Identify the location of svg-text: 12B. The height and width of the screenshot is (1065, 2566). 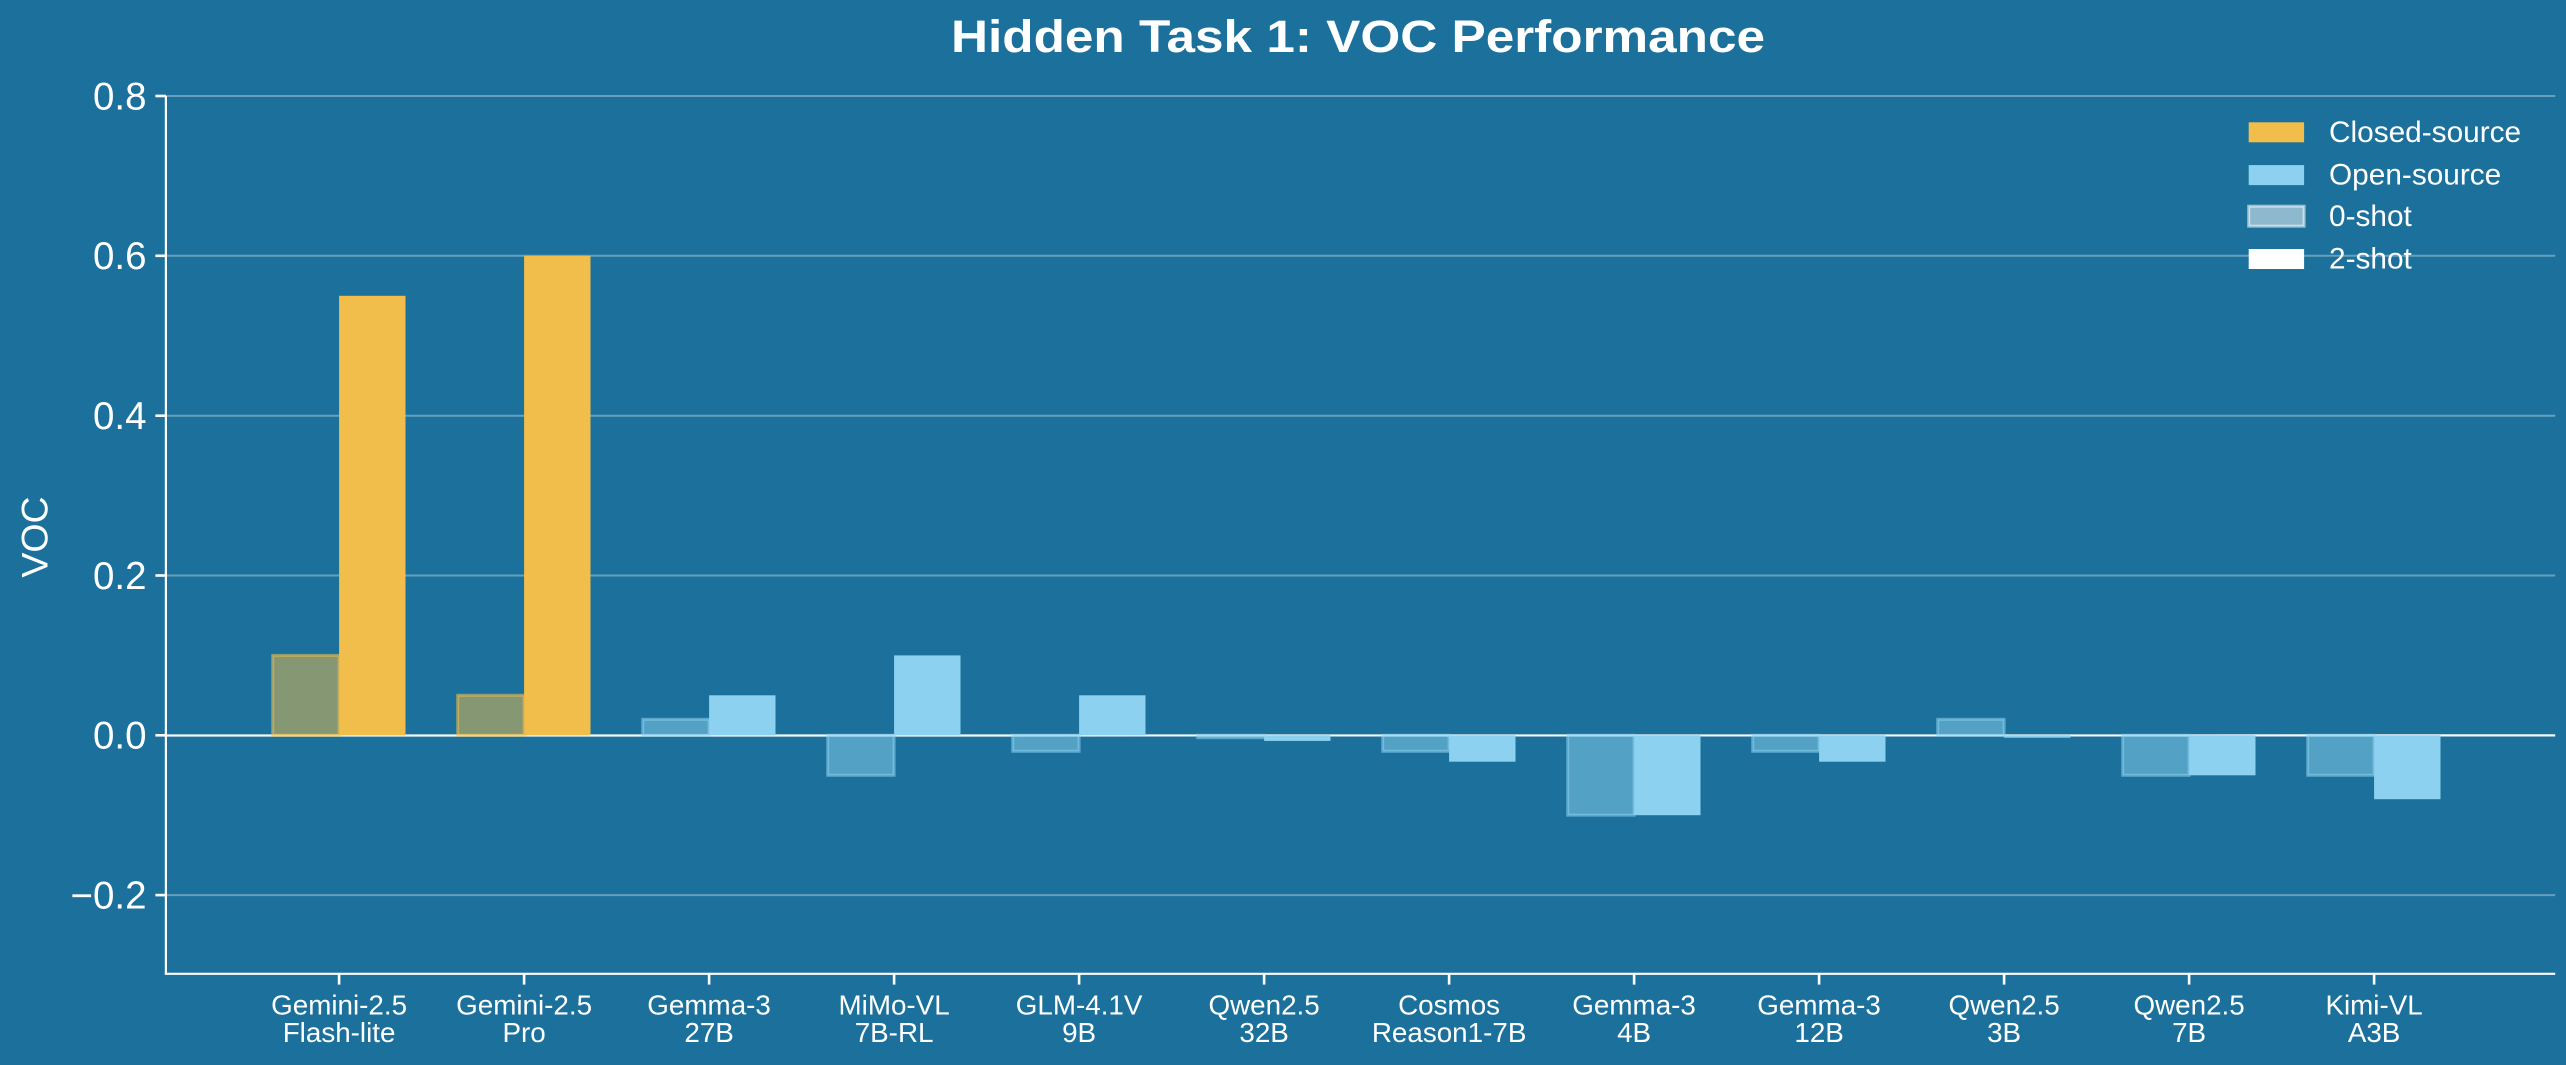
(1818, 1032).